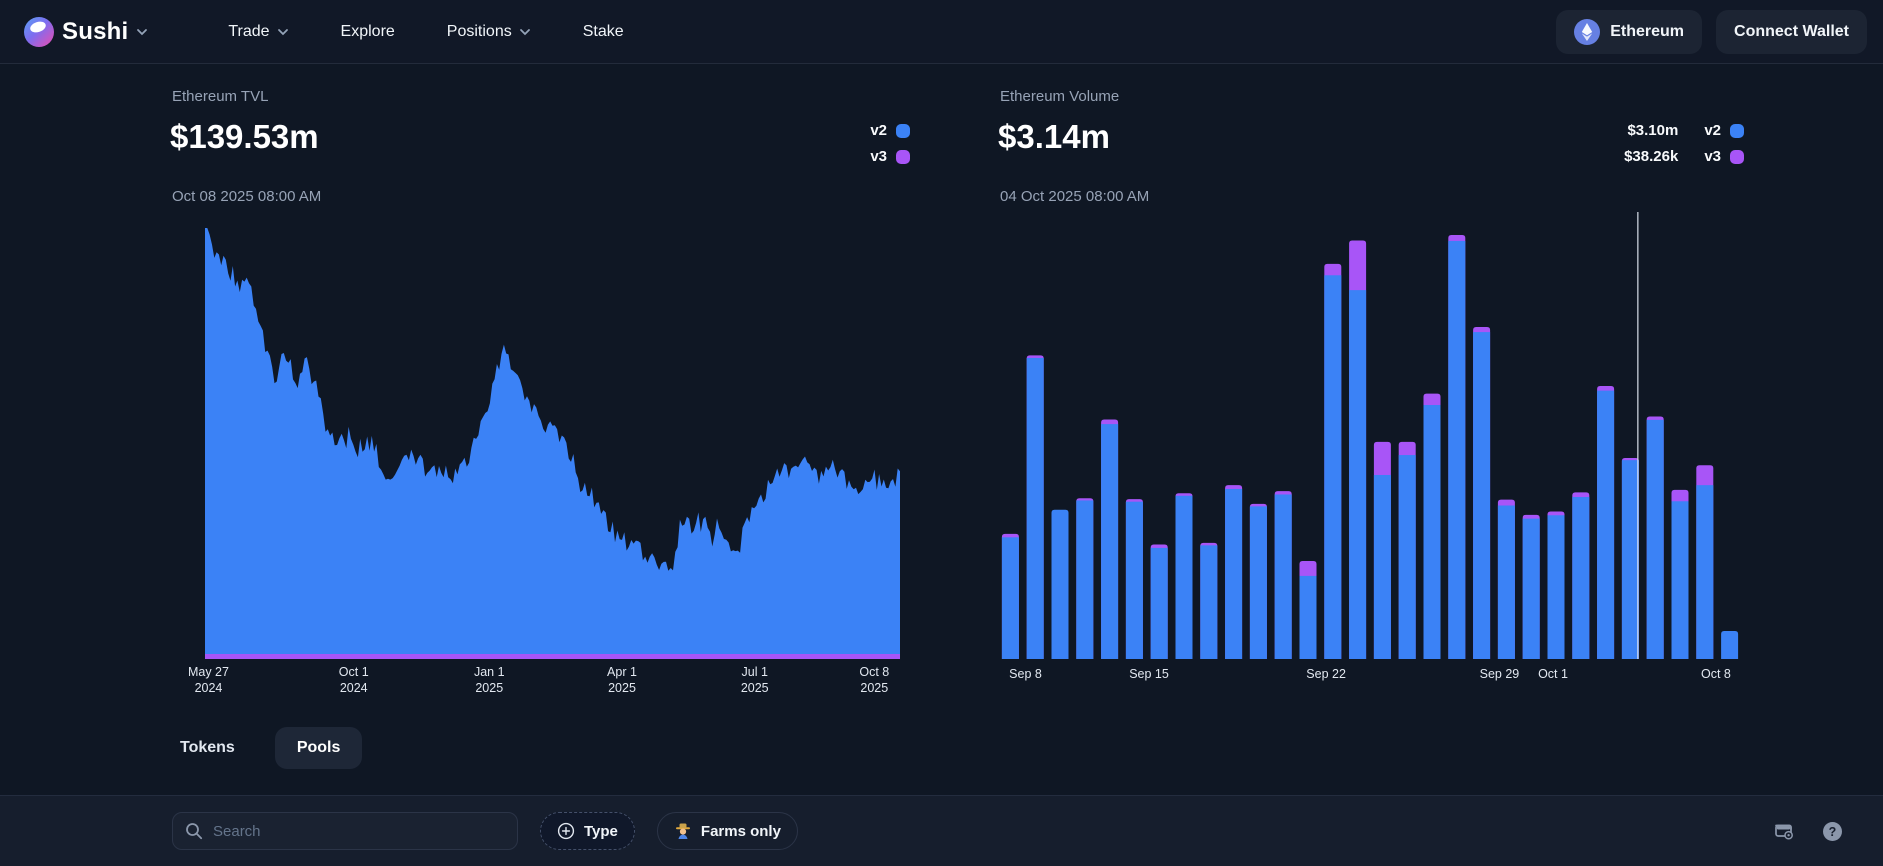 This screenshot has height=866, width=1883. What do you see at coordinates (220, 96) in the screenshot?
I see `tvl-panel-label: Ethereum TVL` at bounding box center [220, 96].